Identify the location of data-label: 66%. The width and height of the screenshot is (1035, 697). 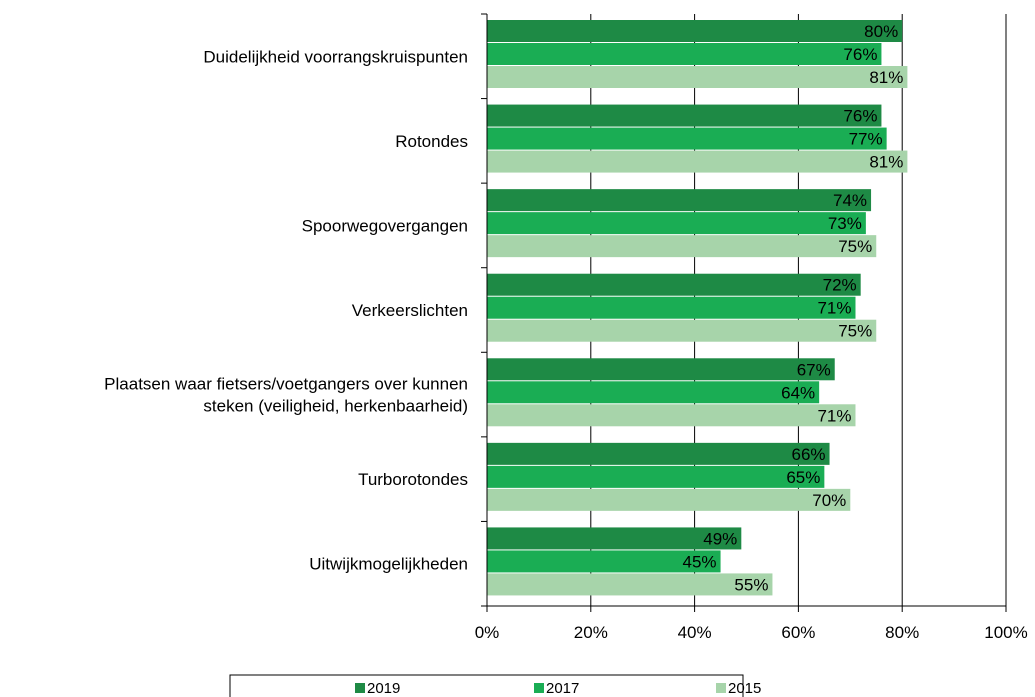
(809, 454).